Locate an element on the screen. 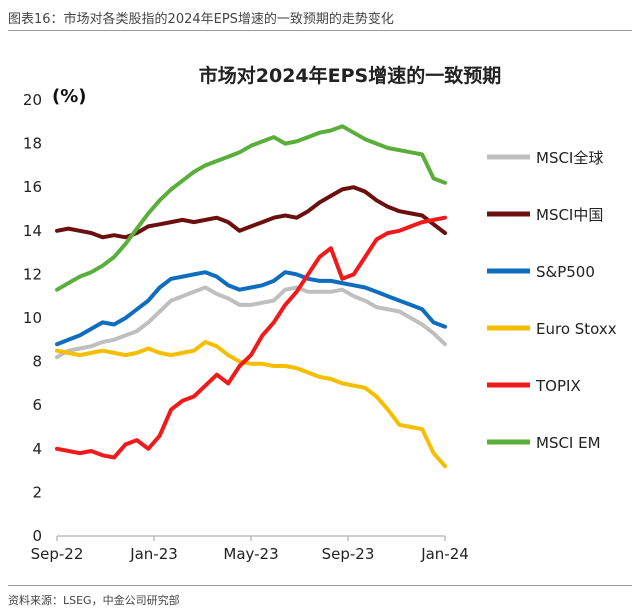 The width and height of the screenshot is (640, 614). y-tick-label: 14 is located at coordinates (32, 231).